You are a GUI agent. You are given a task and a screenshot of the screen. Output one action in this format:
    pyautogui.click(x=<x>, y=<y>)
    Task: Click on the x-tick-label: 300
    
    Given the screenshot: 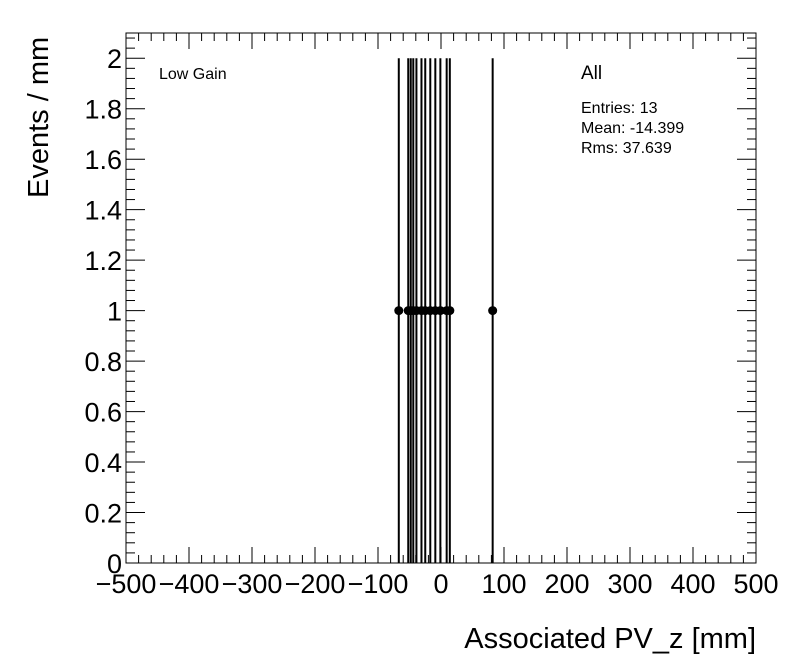 What is the action you would take?
    pyautogui.click(x=629, y=584)
    